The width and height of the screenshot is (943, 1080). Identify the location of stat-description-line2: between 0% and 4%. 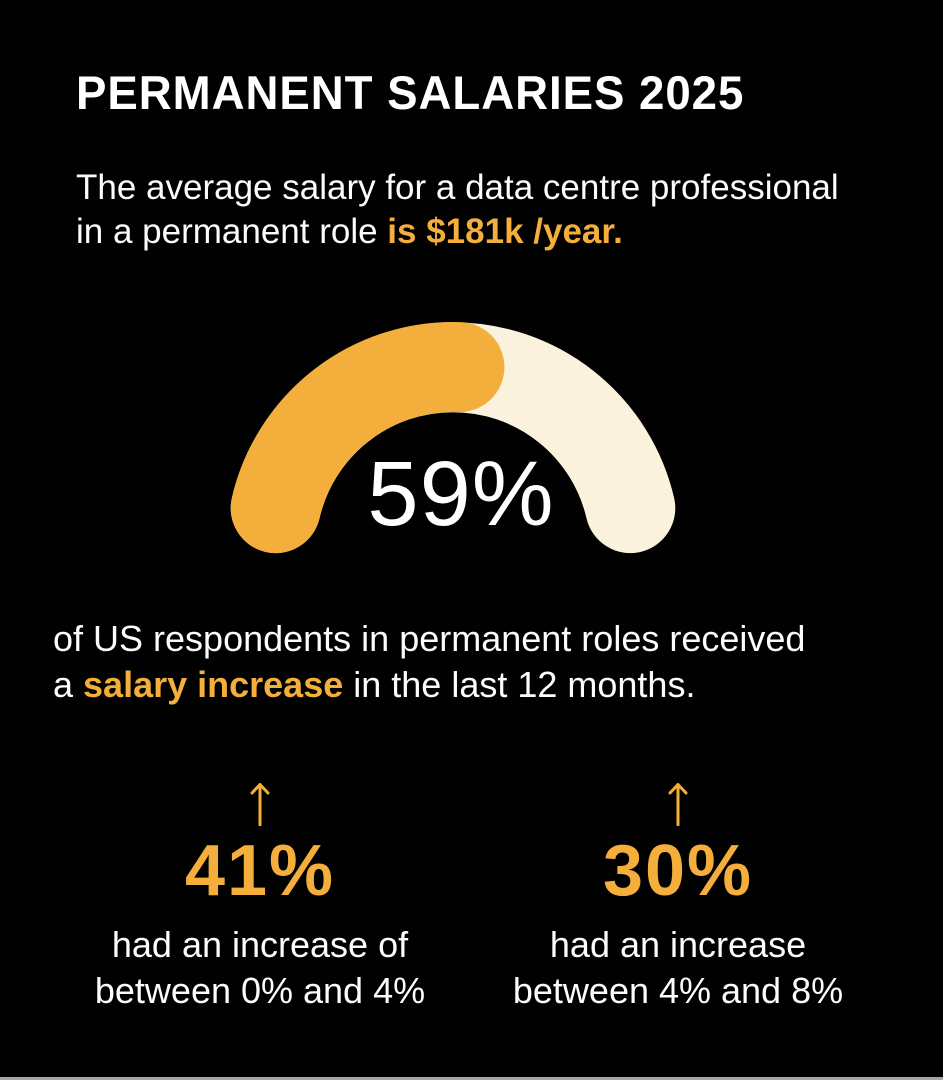
(260, 990).